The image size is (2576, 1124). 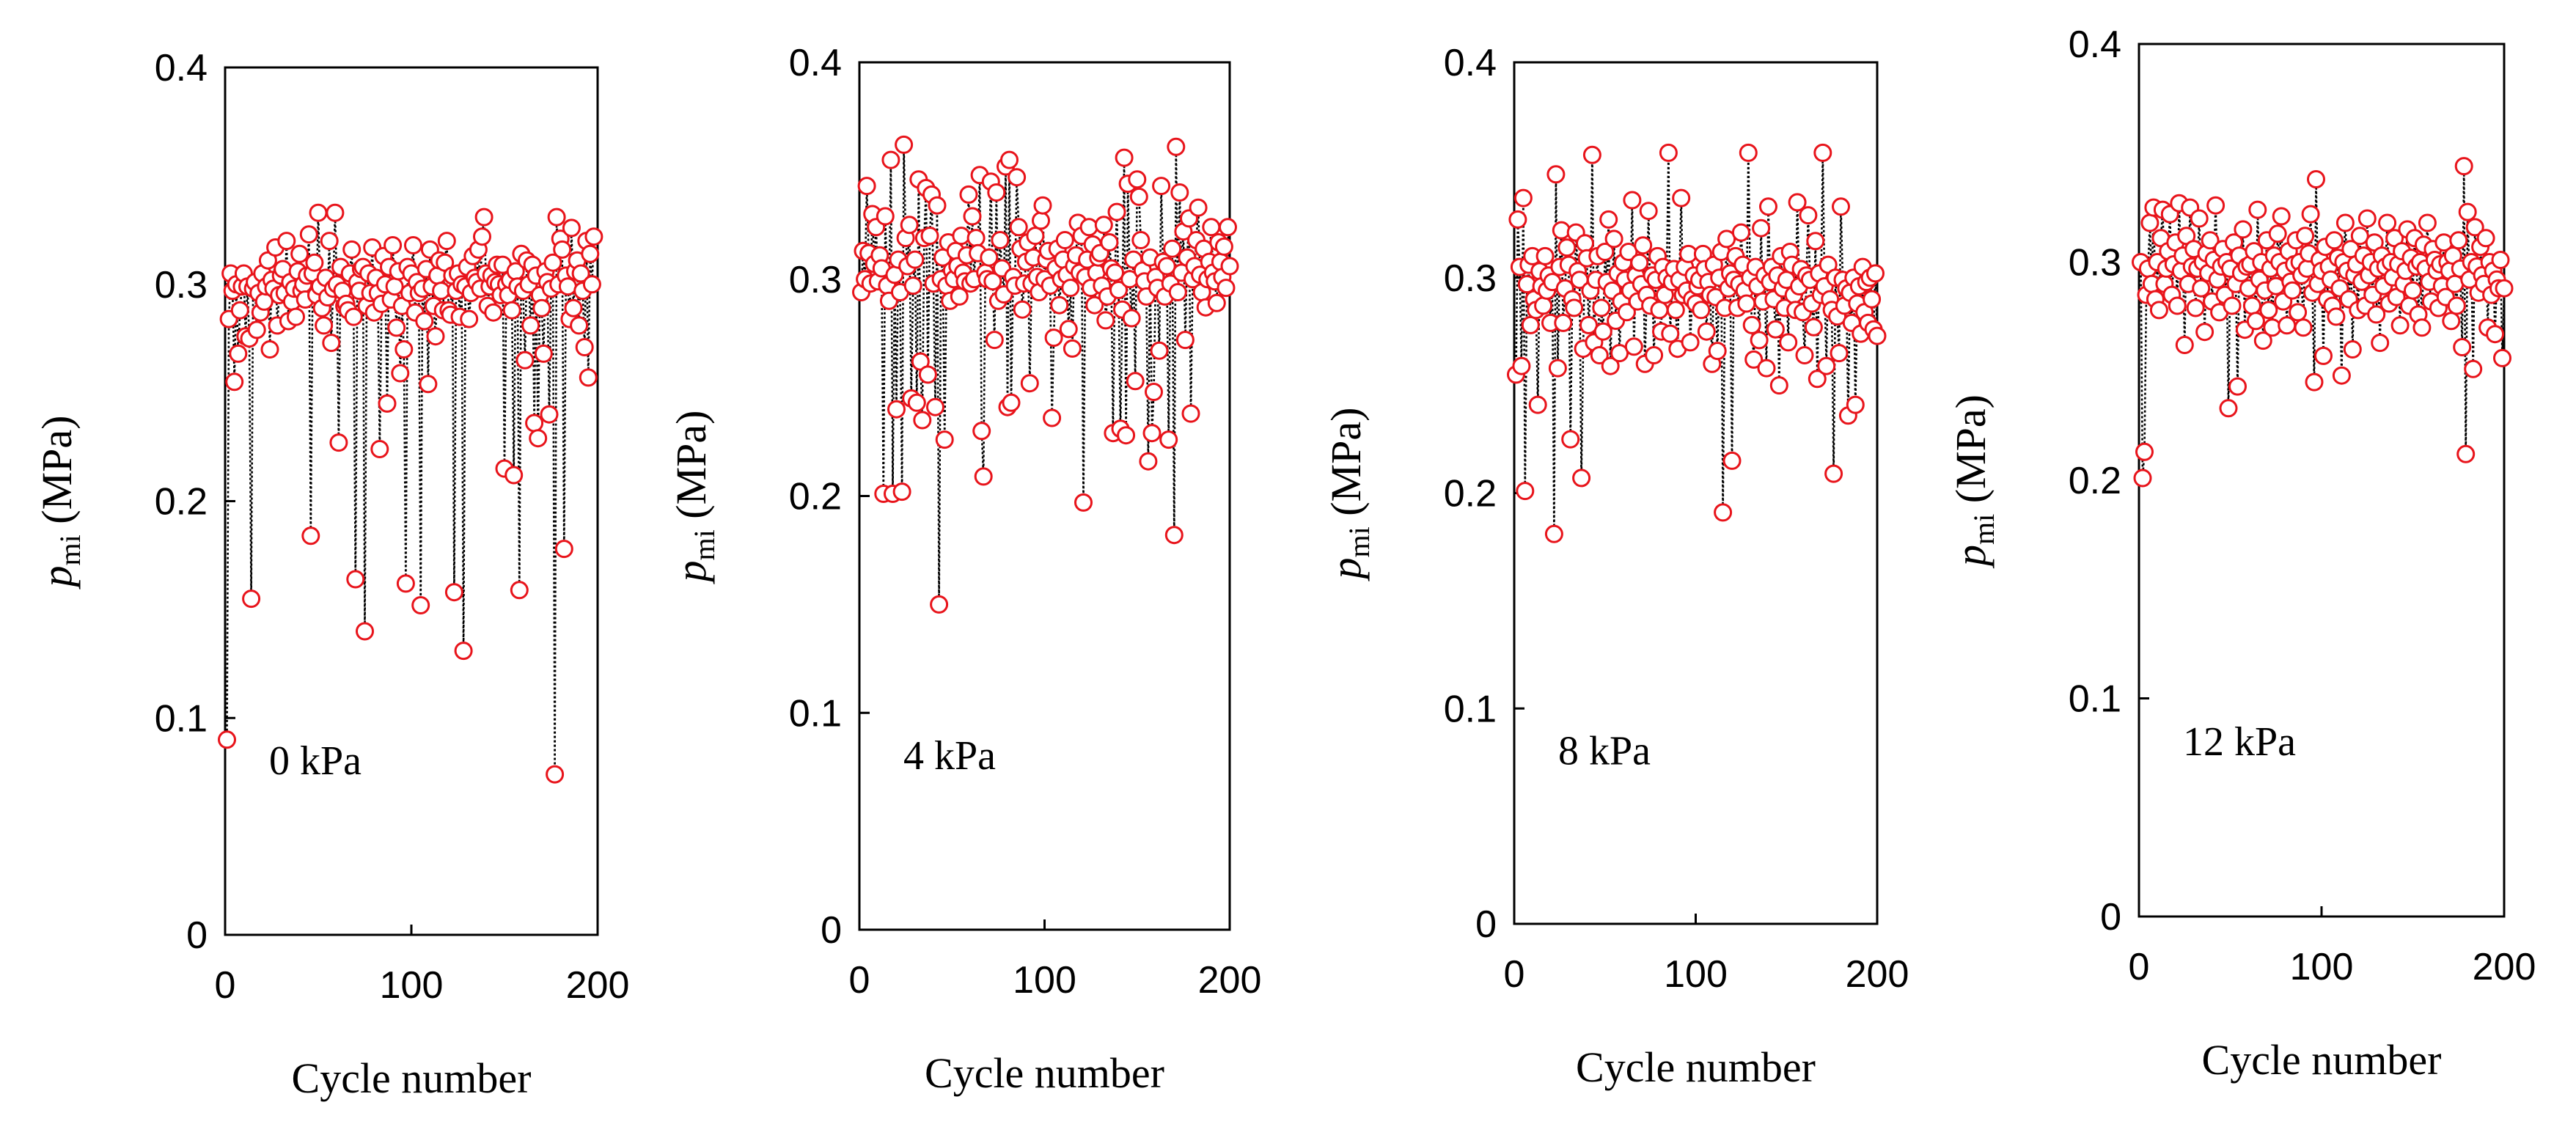 I want to click on series-line, so click(x=1045, y=374).